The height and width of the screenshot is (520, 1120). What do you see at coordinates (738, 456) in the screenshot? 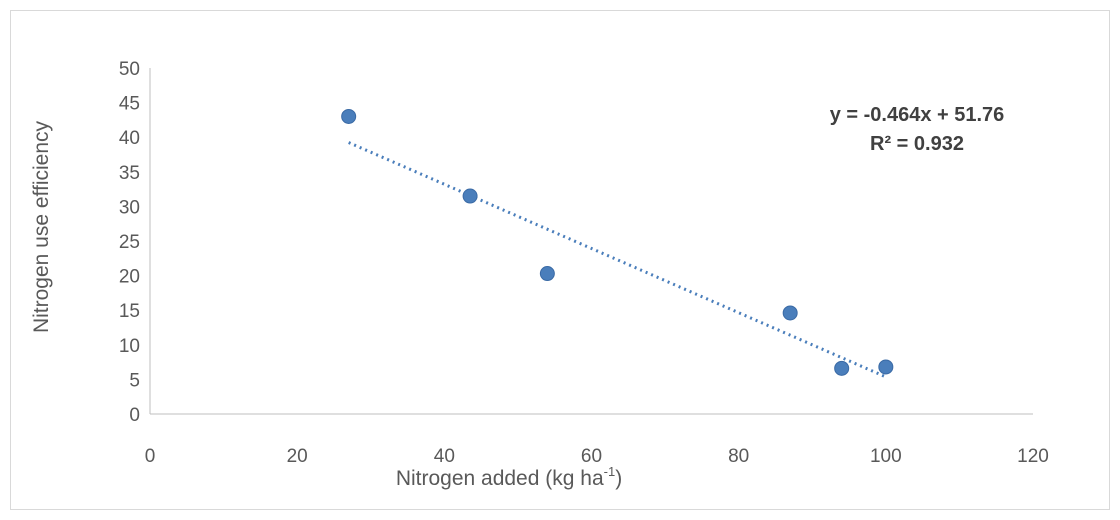
I see `x-tick-label: 80` at bounding box center [738, 456].